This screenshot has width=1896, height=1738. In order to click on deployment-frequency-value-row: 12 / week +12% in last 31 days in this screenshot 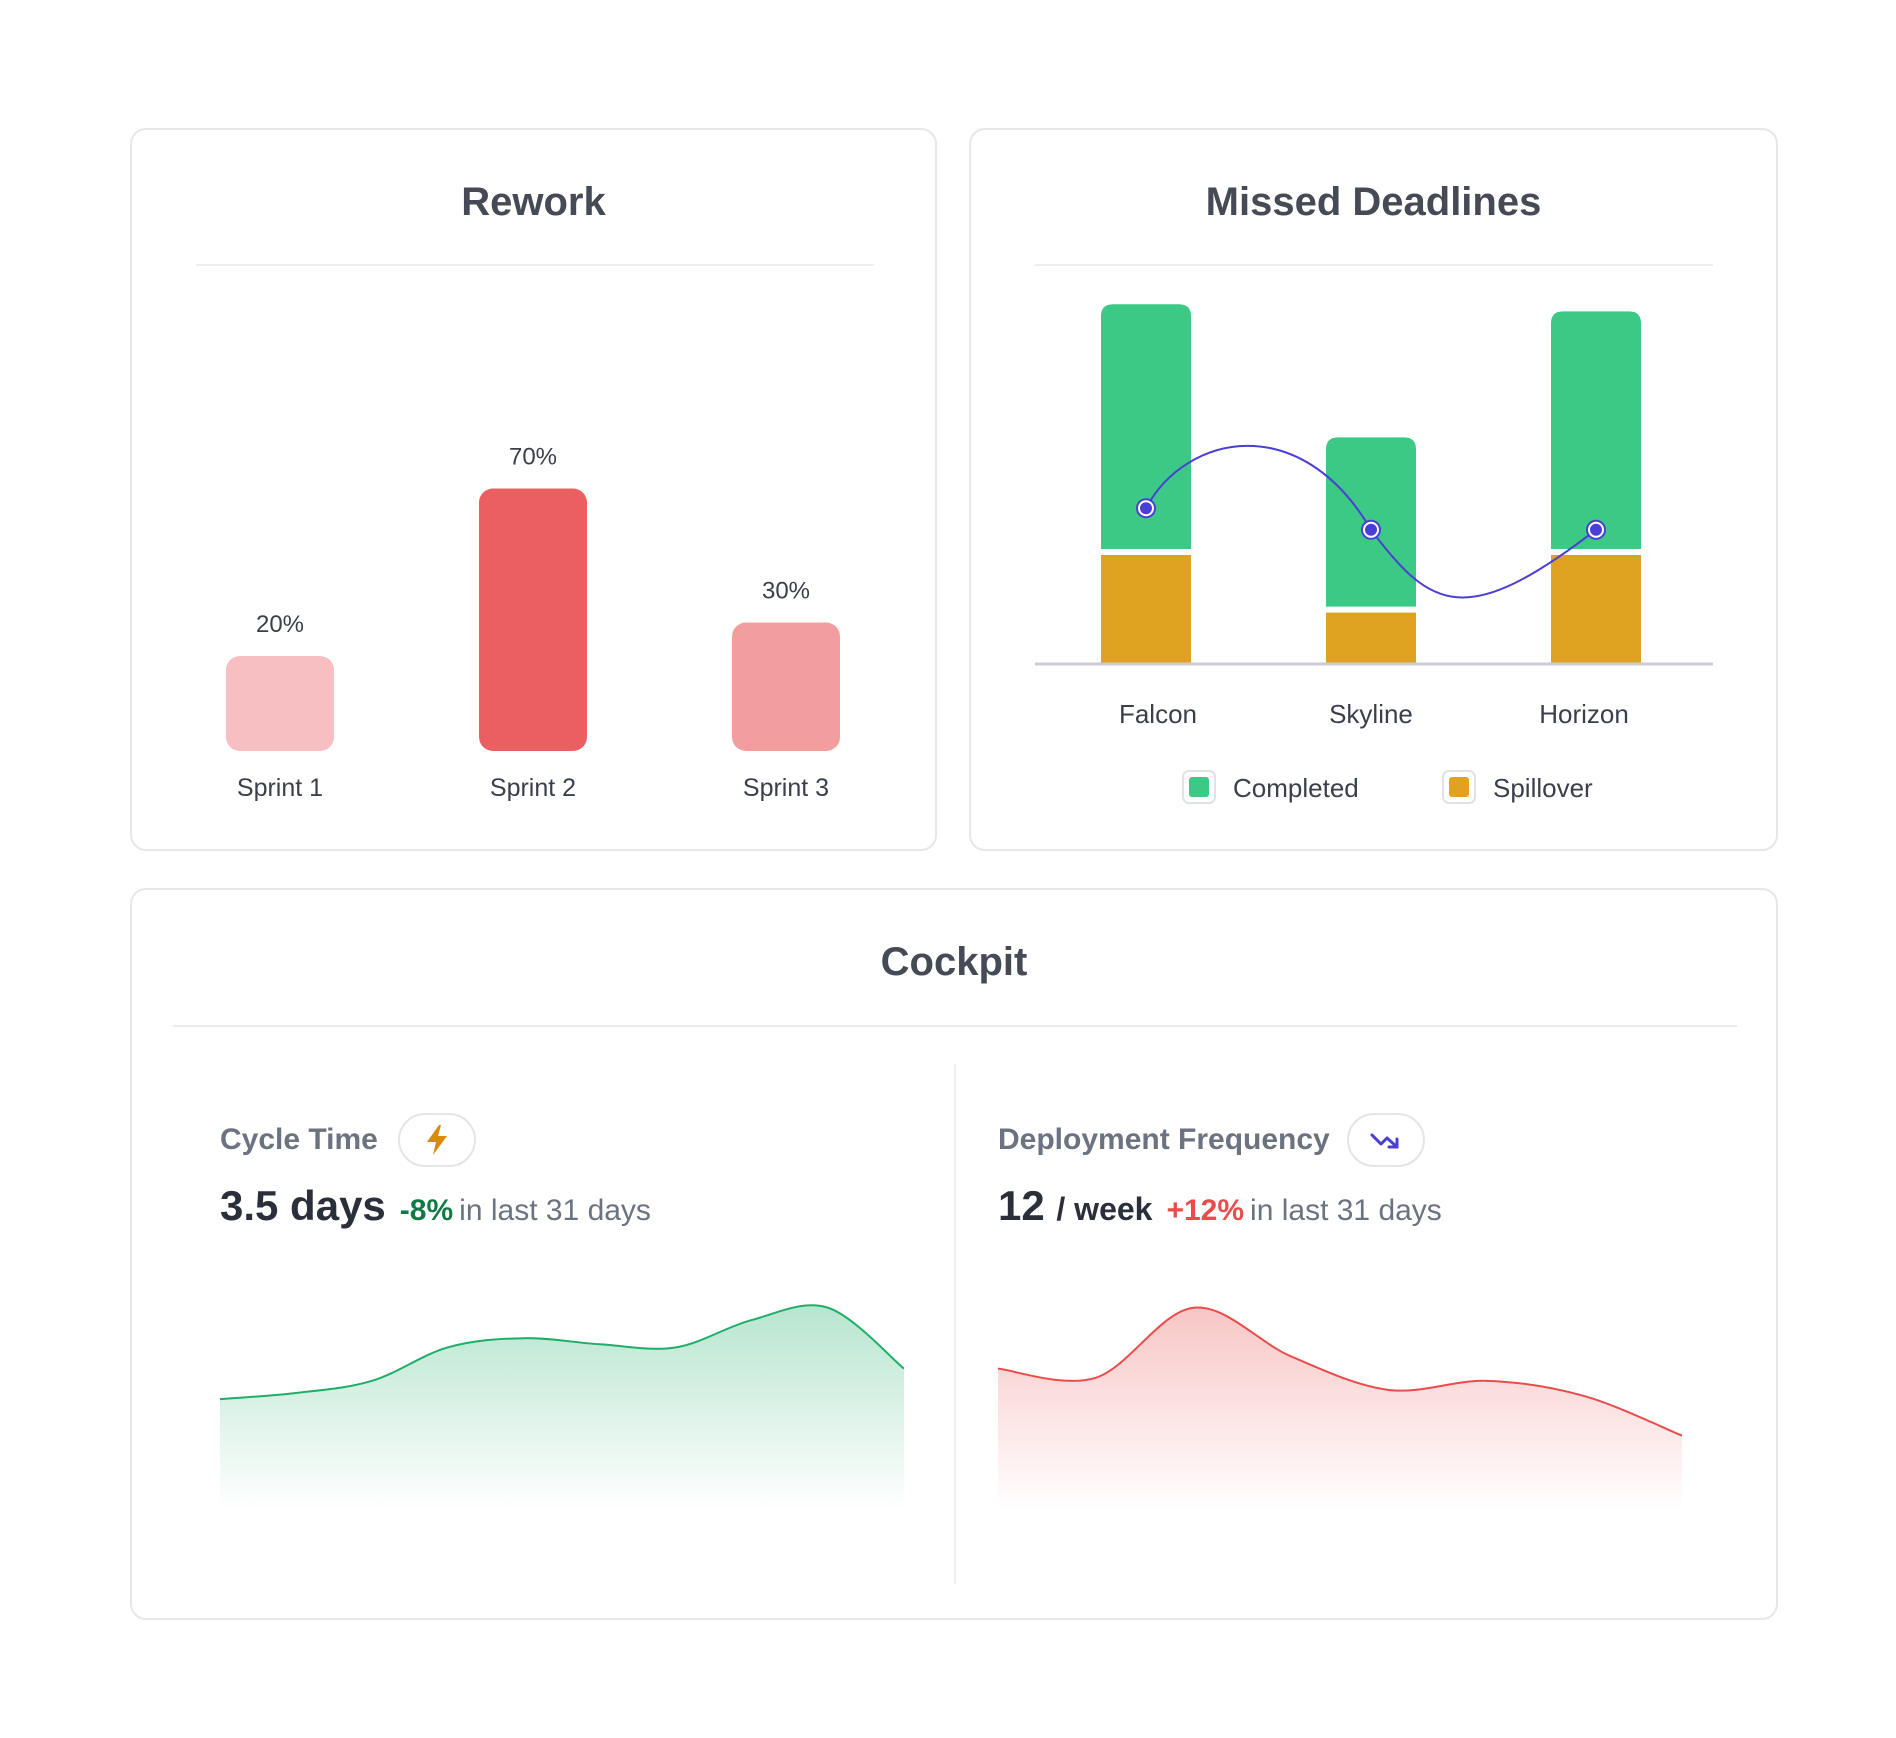, I will do `click(1220, 1206)`.